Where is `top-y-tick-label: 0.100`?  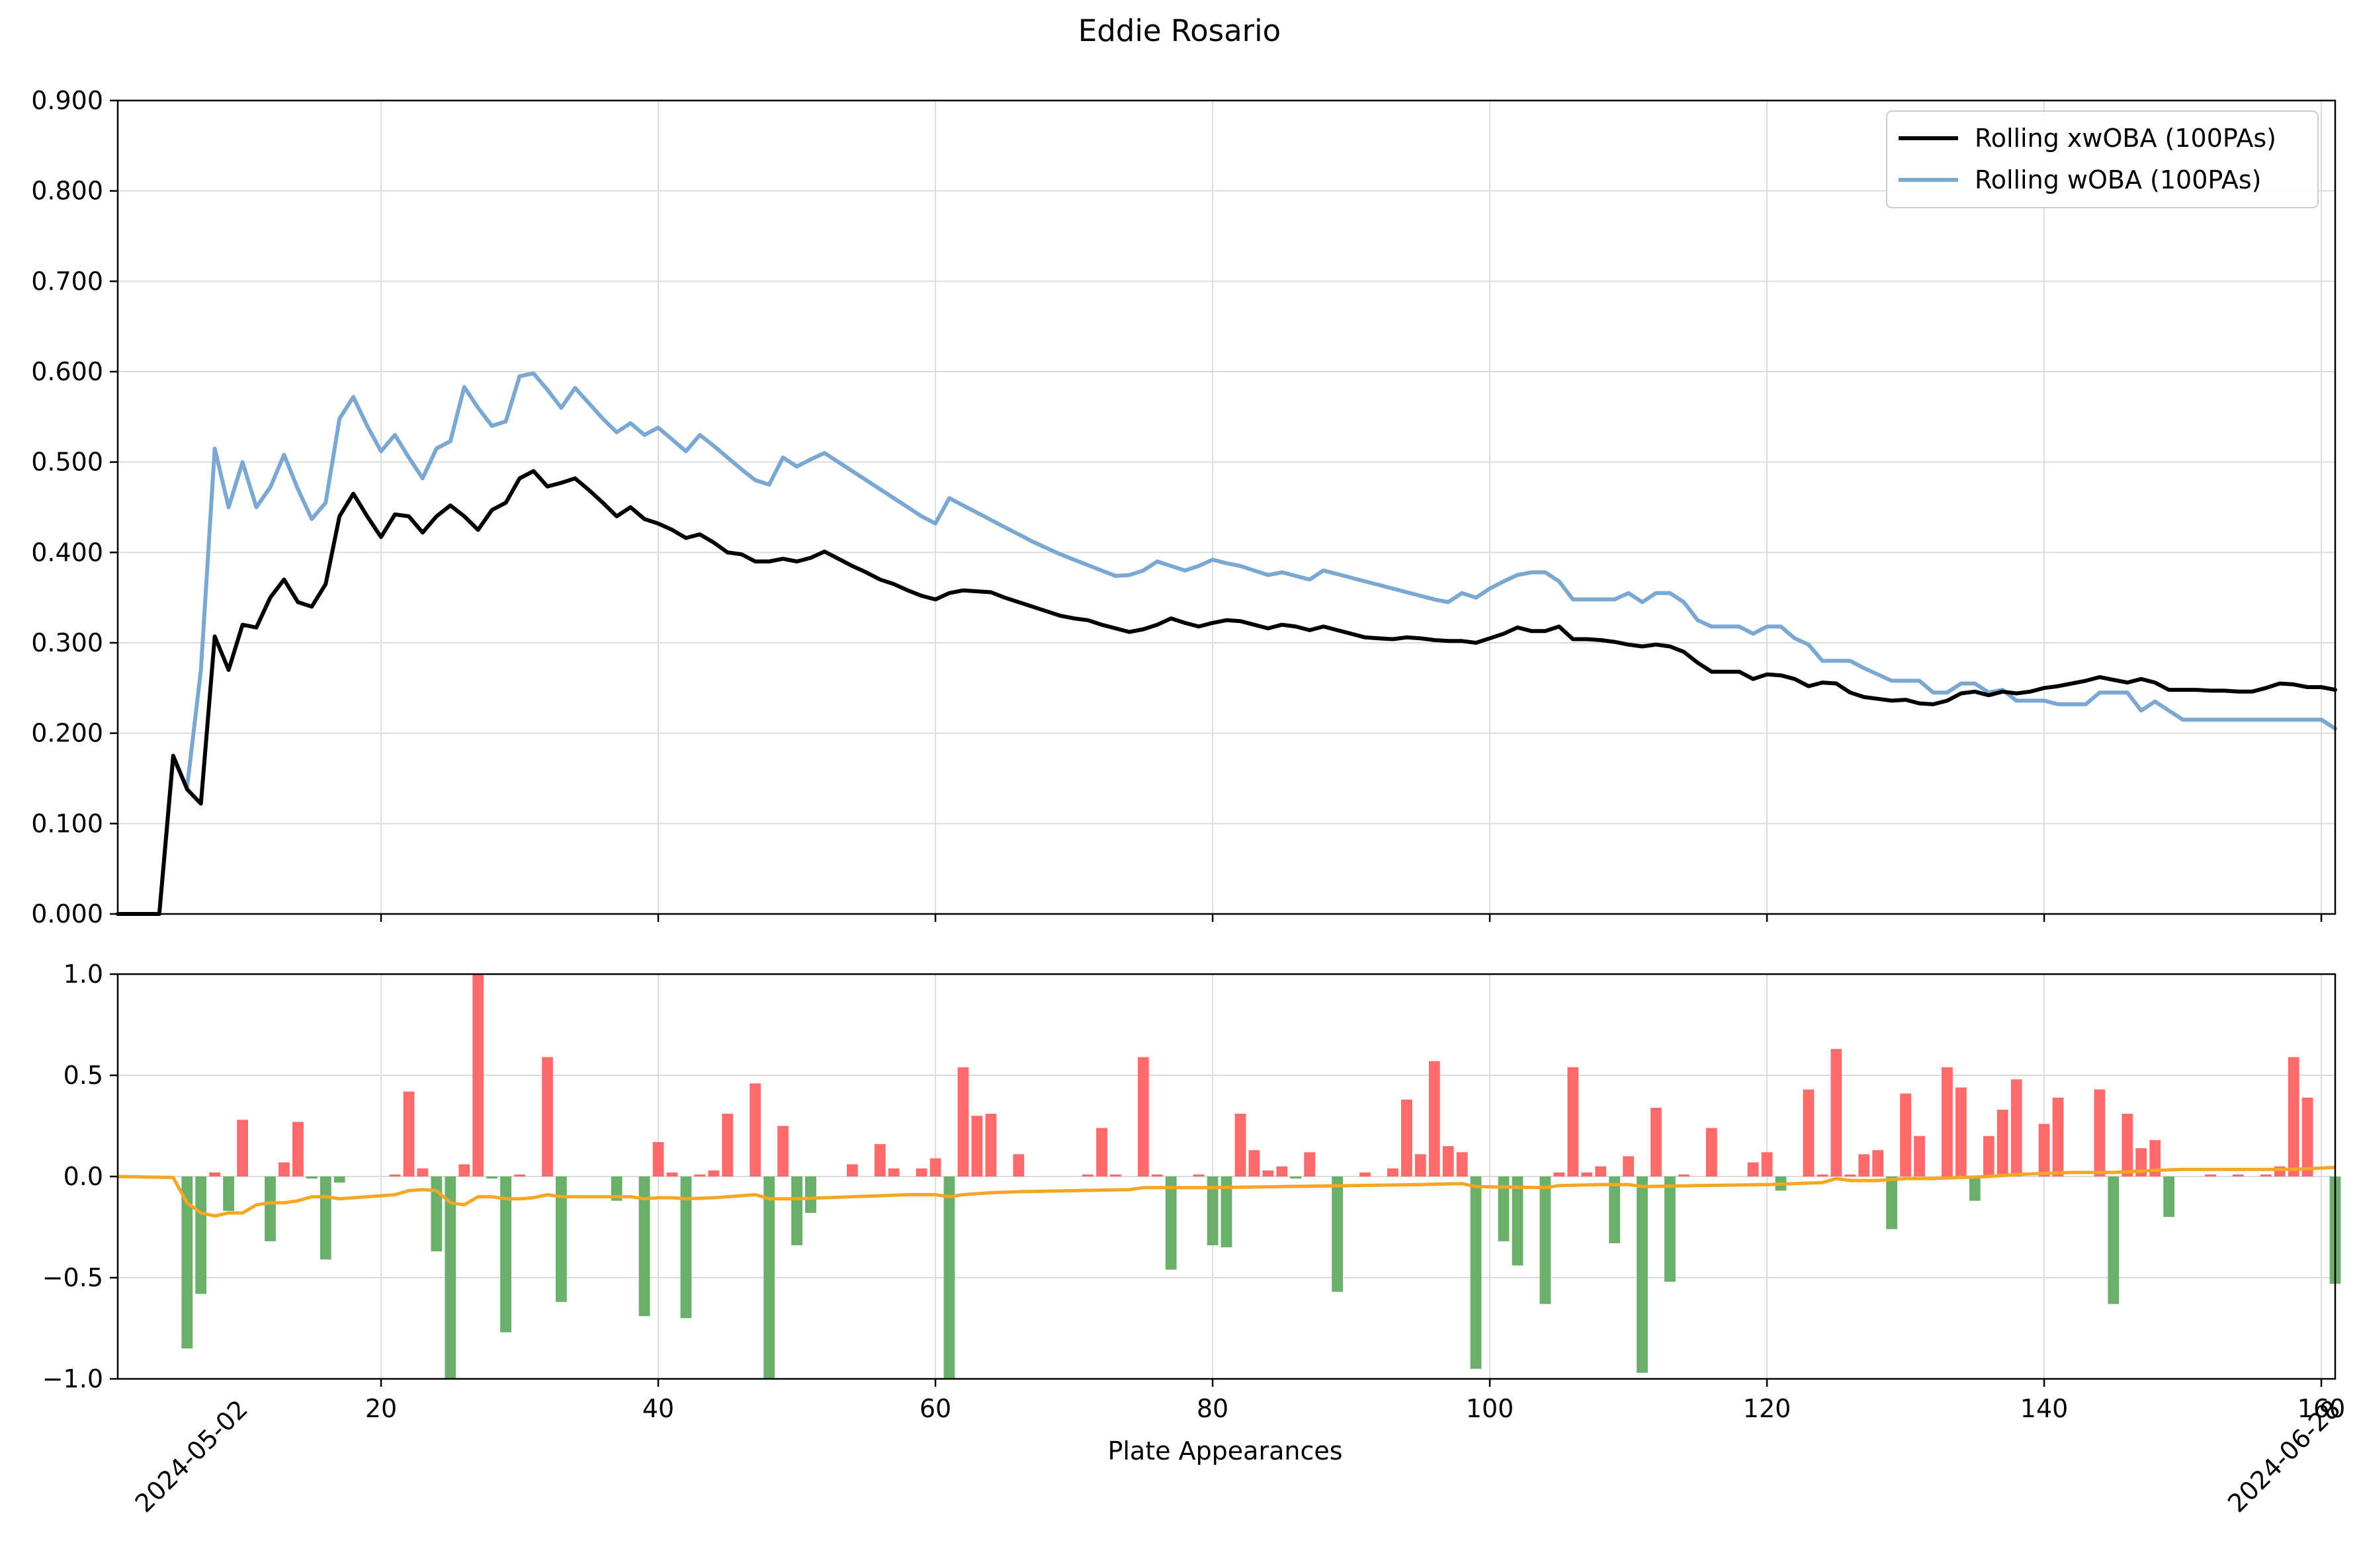
top-y-tick-label: 0.100 is located at coordinates (67, 823).